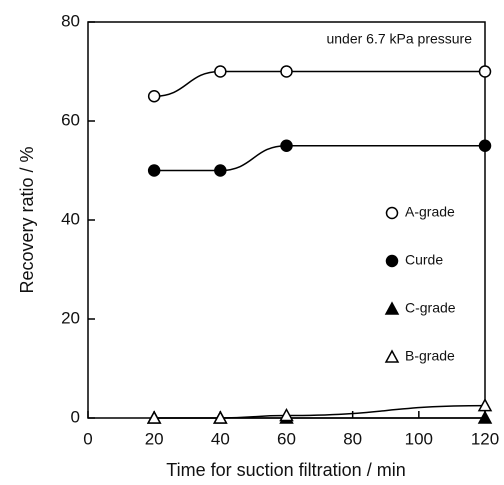 Image resolution: width=504 pixels, height=485 pixels. I want to click on x-tick-label: 80, so click(352, 438).